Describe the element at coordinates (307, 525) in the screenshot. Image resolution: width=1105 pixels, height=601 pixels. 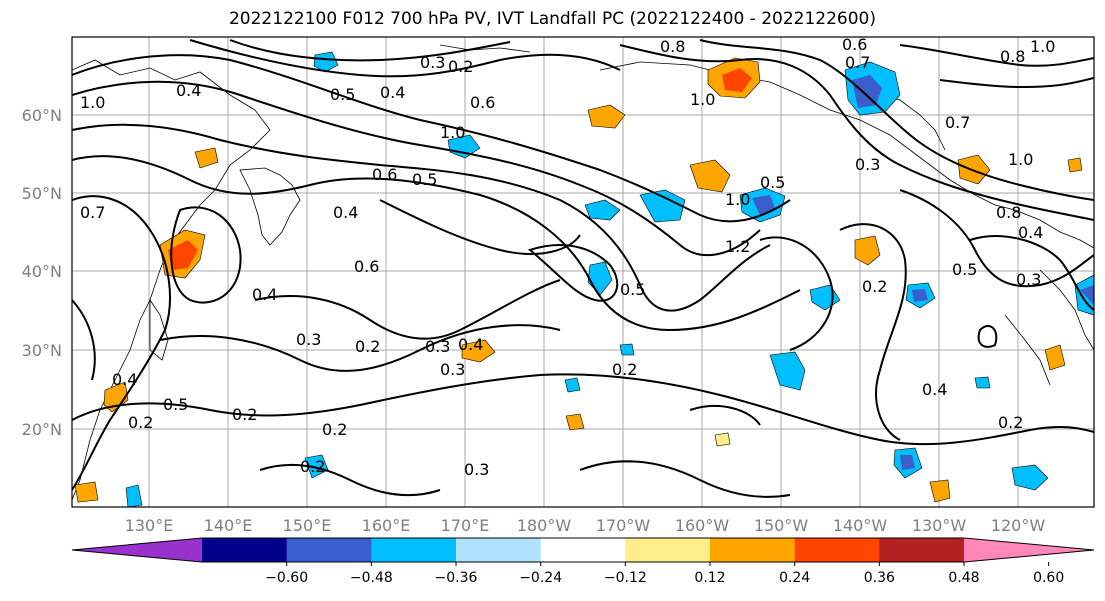
I see `lon-label: 150°E` at that location.